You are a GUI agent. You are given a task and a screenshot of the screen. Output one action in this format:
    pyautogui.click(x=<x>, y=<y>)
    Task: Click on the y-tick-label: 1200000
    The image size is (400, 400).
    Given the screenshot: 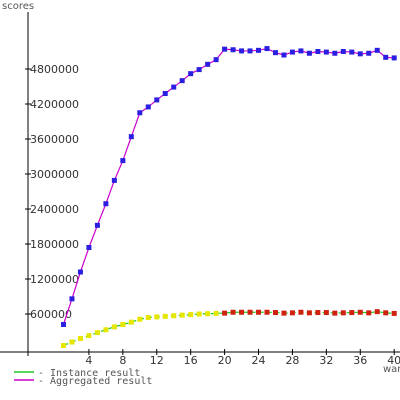 What is the action you would take?
    pyautogui.click(x=54, y=279)
    